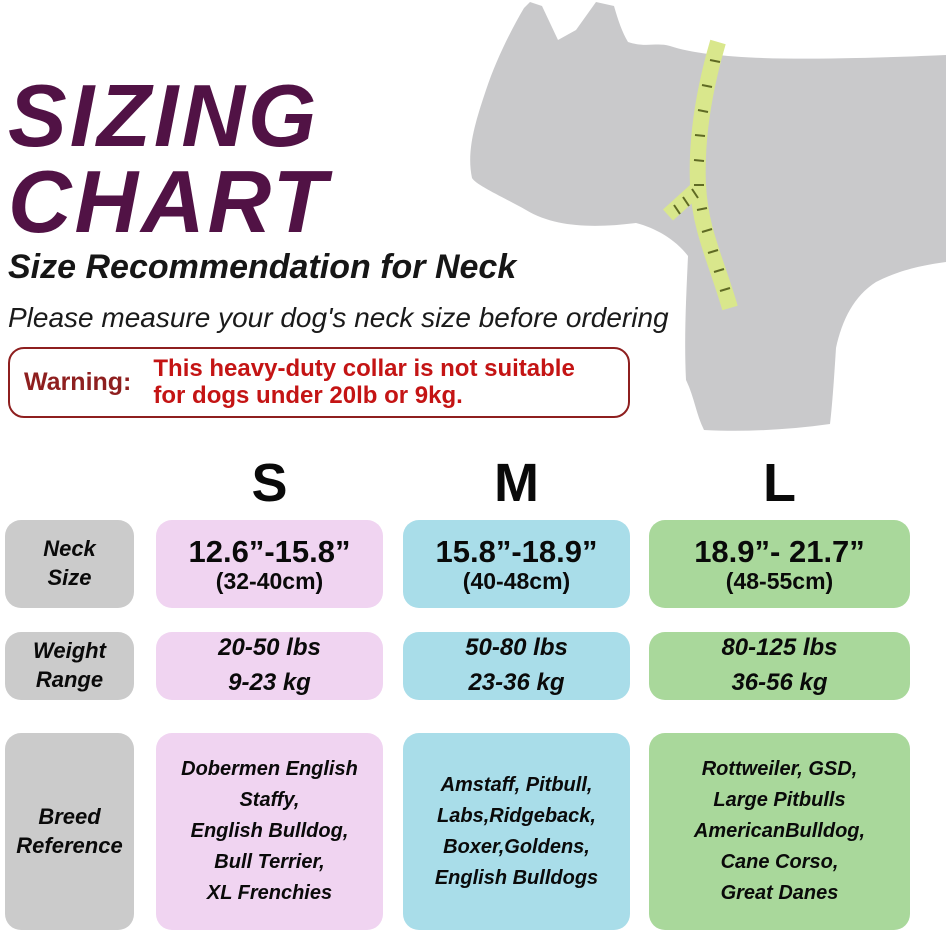 The width and height of the screenshot is (946, 936). What do you see at coordinates (779, 551) in the screenshot?
I see `neck-inches-l: 18.9”- 21.7”` at bounding box center [779, 551].